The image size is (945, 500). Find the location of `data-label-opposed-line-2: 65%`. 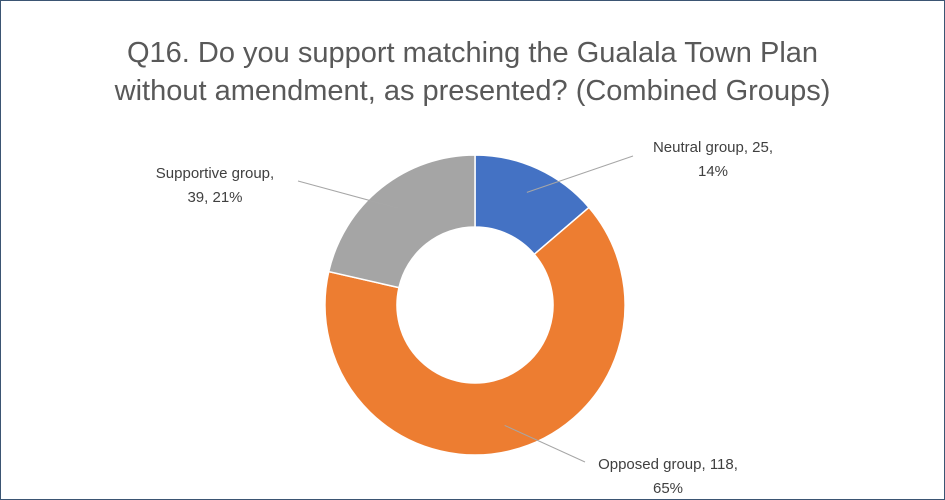

data-label-opposed-line-2: 65% is located at coordinates (668, 488).